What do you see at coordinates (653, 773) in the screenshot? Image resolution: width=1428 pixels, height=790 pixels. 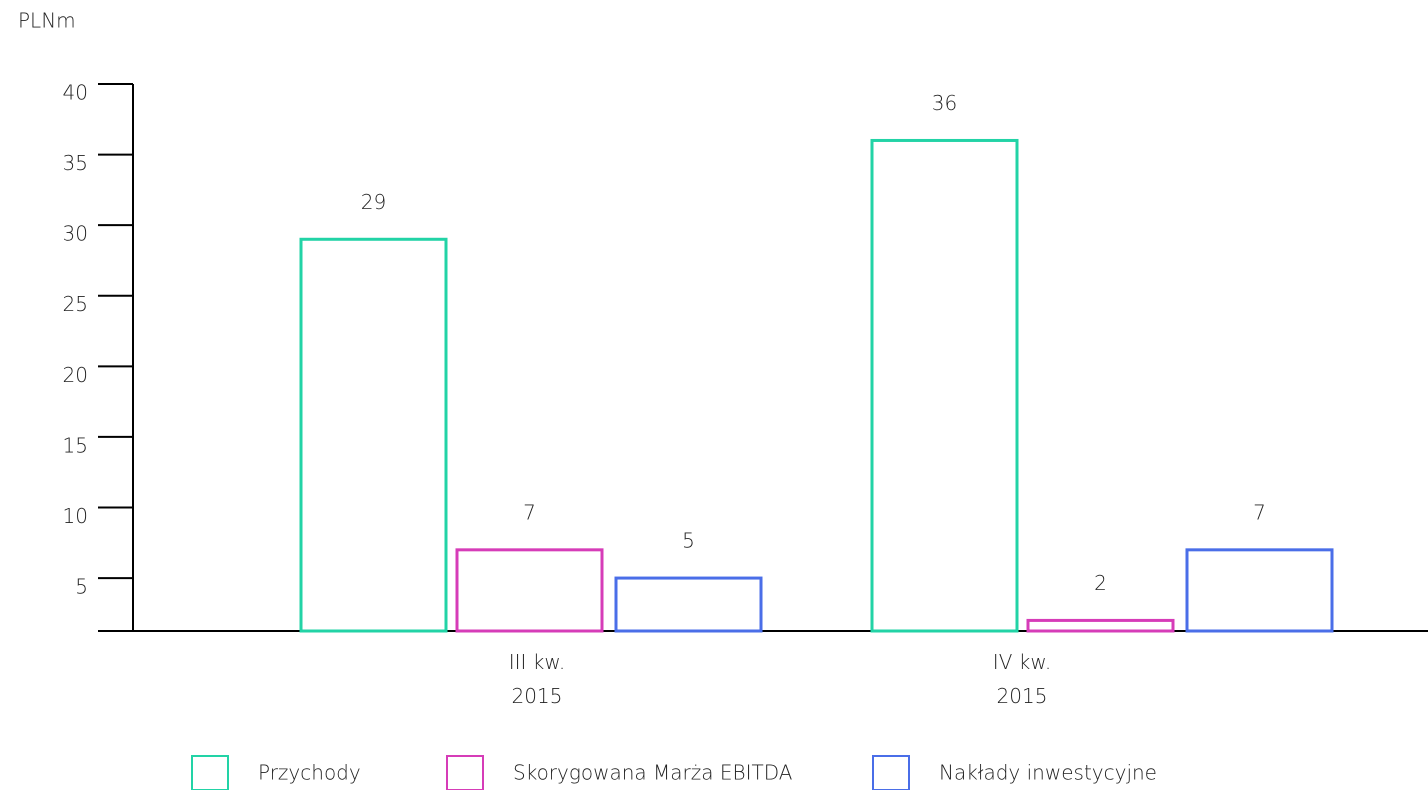 I see `legend-label: Skorygowana Marża EBITDA` at bounding box center [653, 773].